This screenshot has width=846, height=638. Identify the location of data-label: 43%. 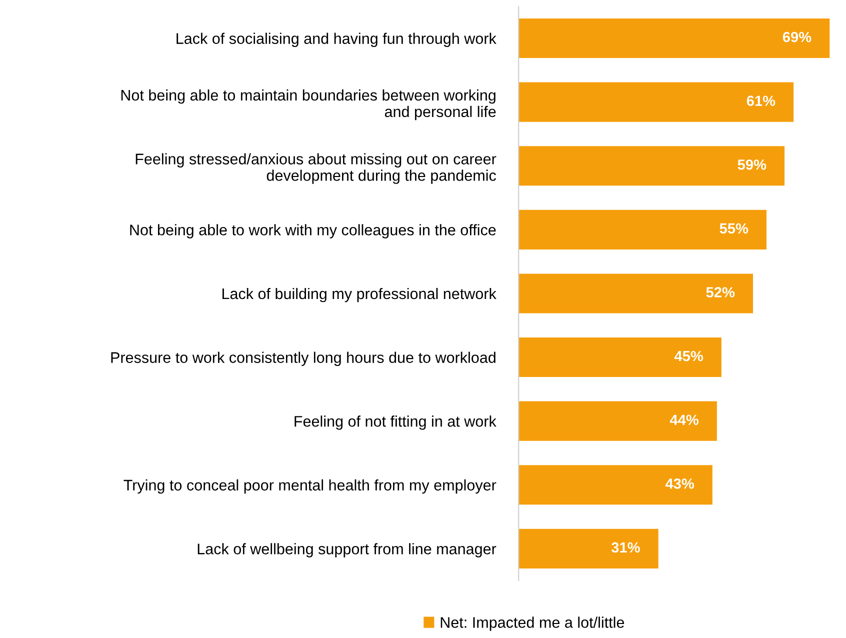
(679, 483).